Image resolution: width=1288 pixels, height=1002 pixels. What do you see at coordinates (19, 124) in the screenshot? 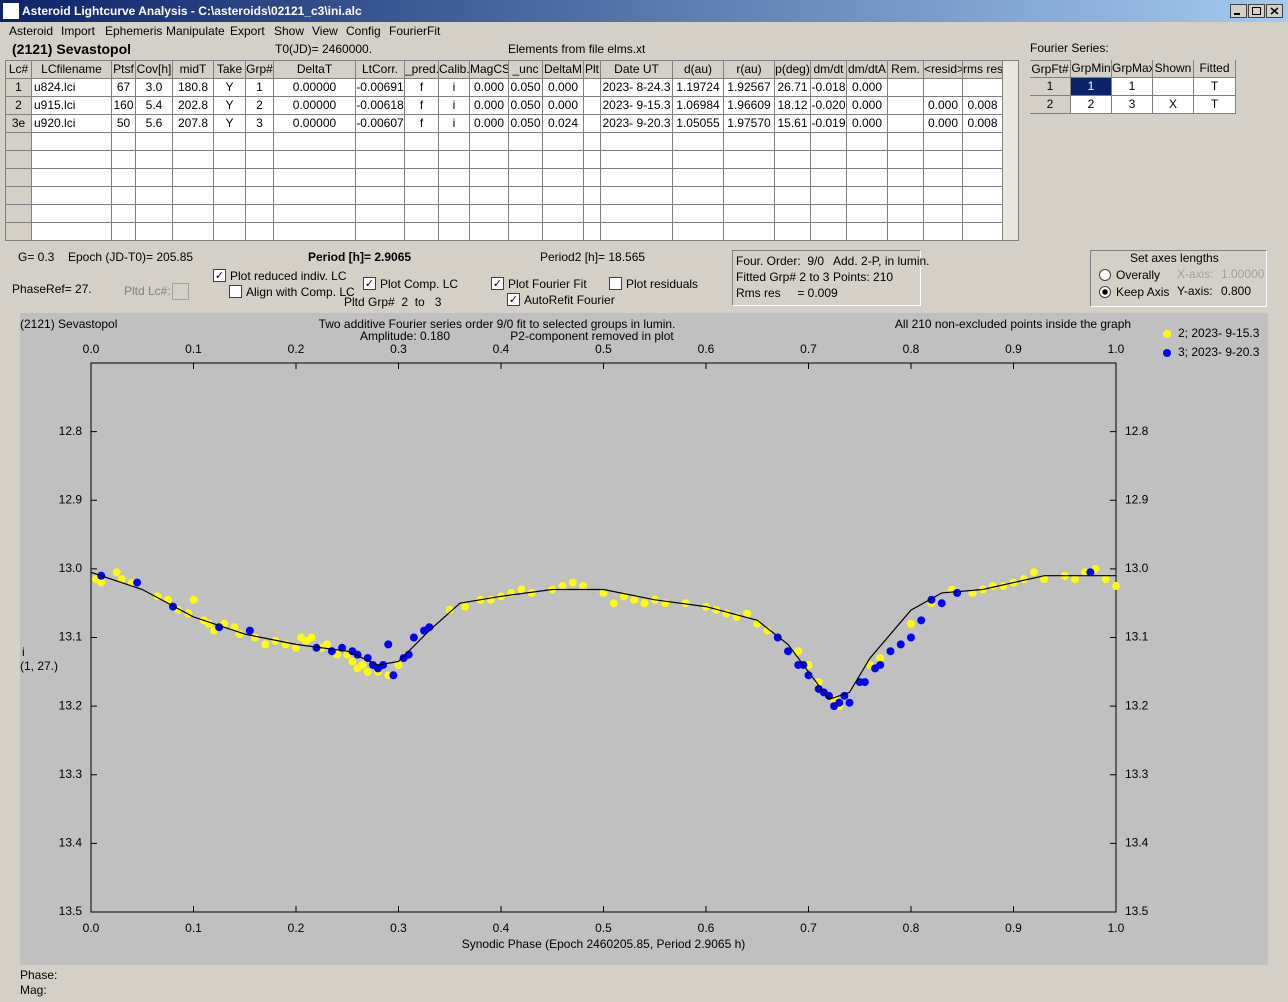
I see `row-header: 3e` at bounding box center [19, 124].